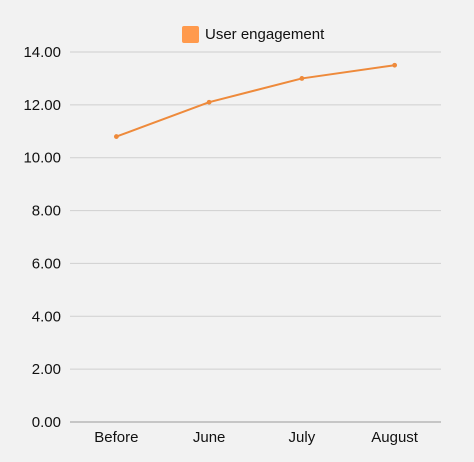  I want to click on series-layer, so click(255, 100).